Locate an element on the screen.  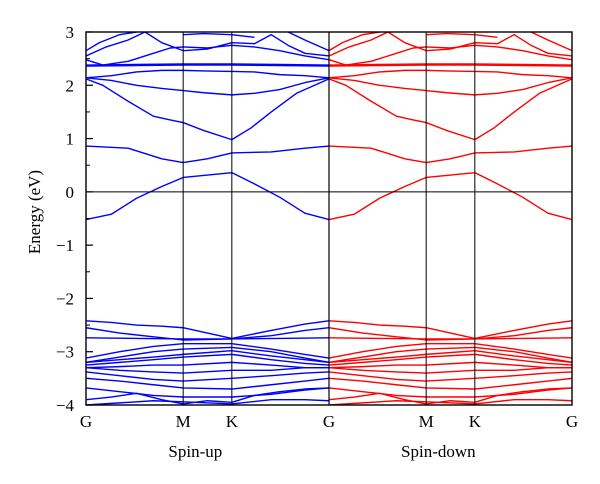
y-tick-label: 0 is located at coordinates (70, 192).